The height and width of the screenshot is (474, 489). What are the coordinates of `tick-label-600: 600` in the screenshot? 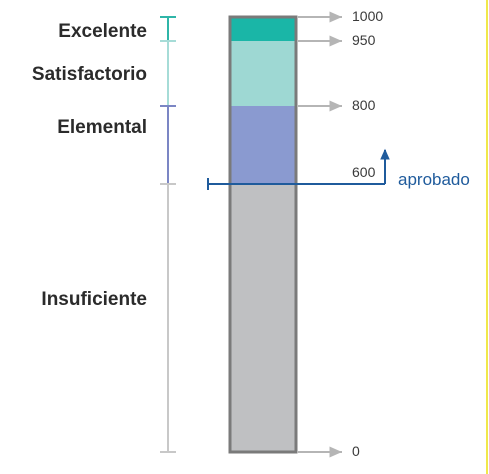 It's located at (364, 172).